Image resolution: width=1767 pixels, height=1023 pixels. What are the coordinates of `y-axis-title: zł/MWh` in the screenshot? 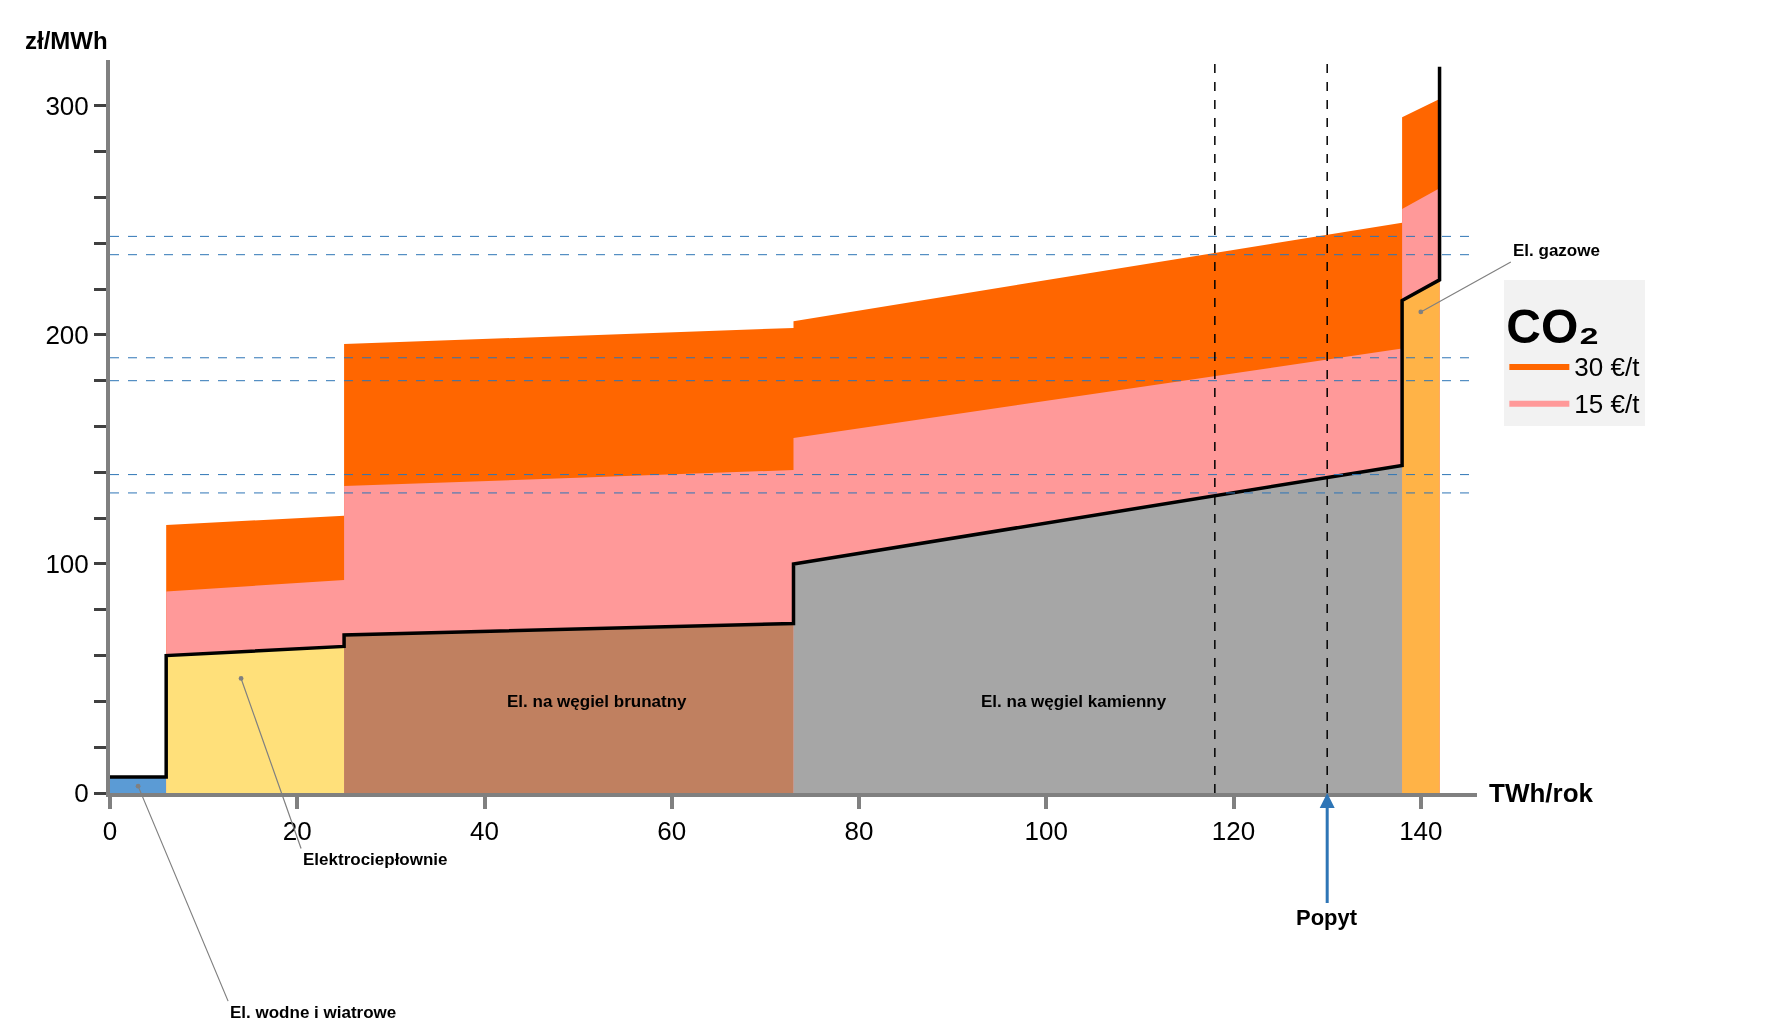 It's located at (66, 40).